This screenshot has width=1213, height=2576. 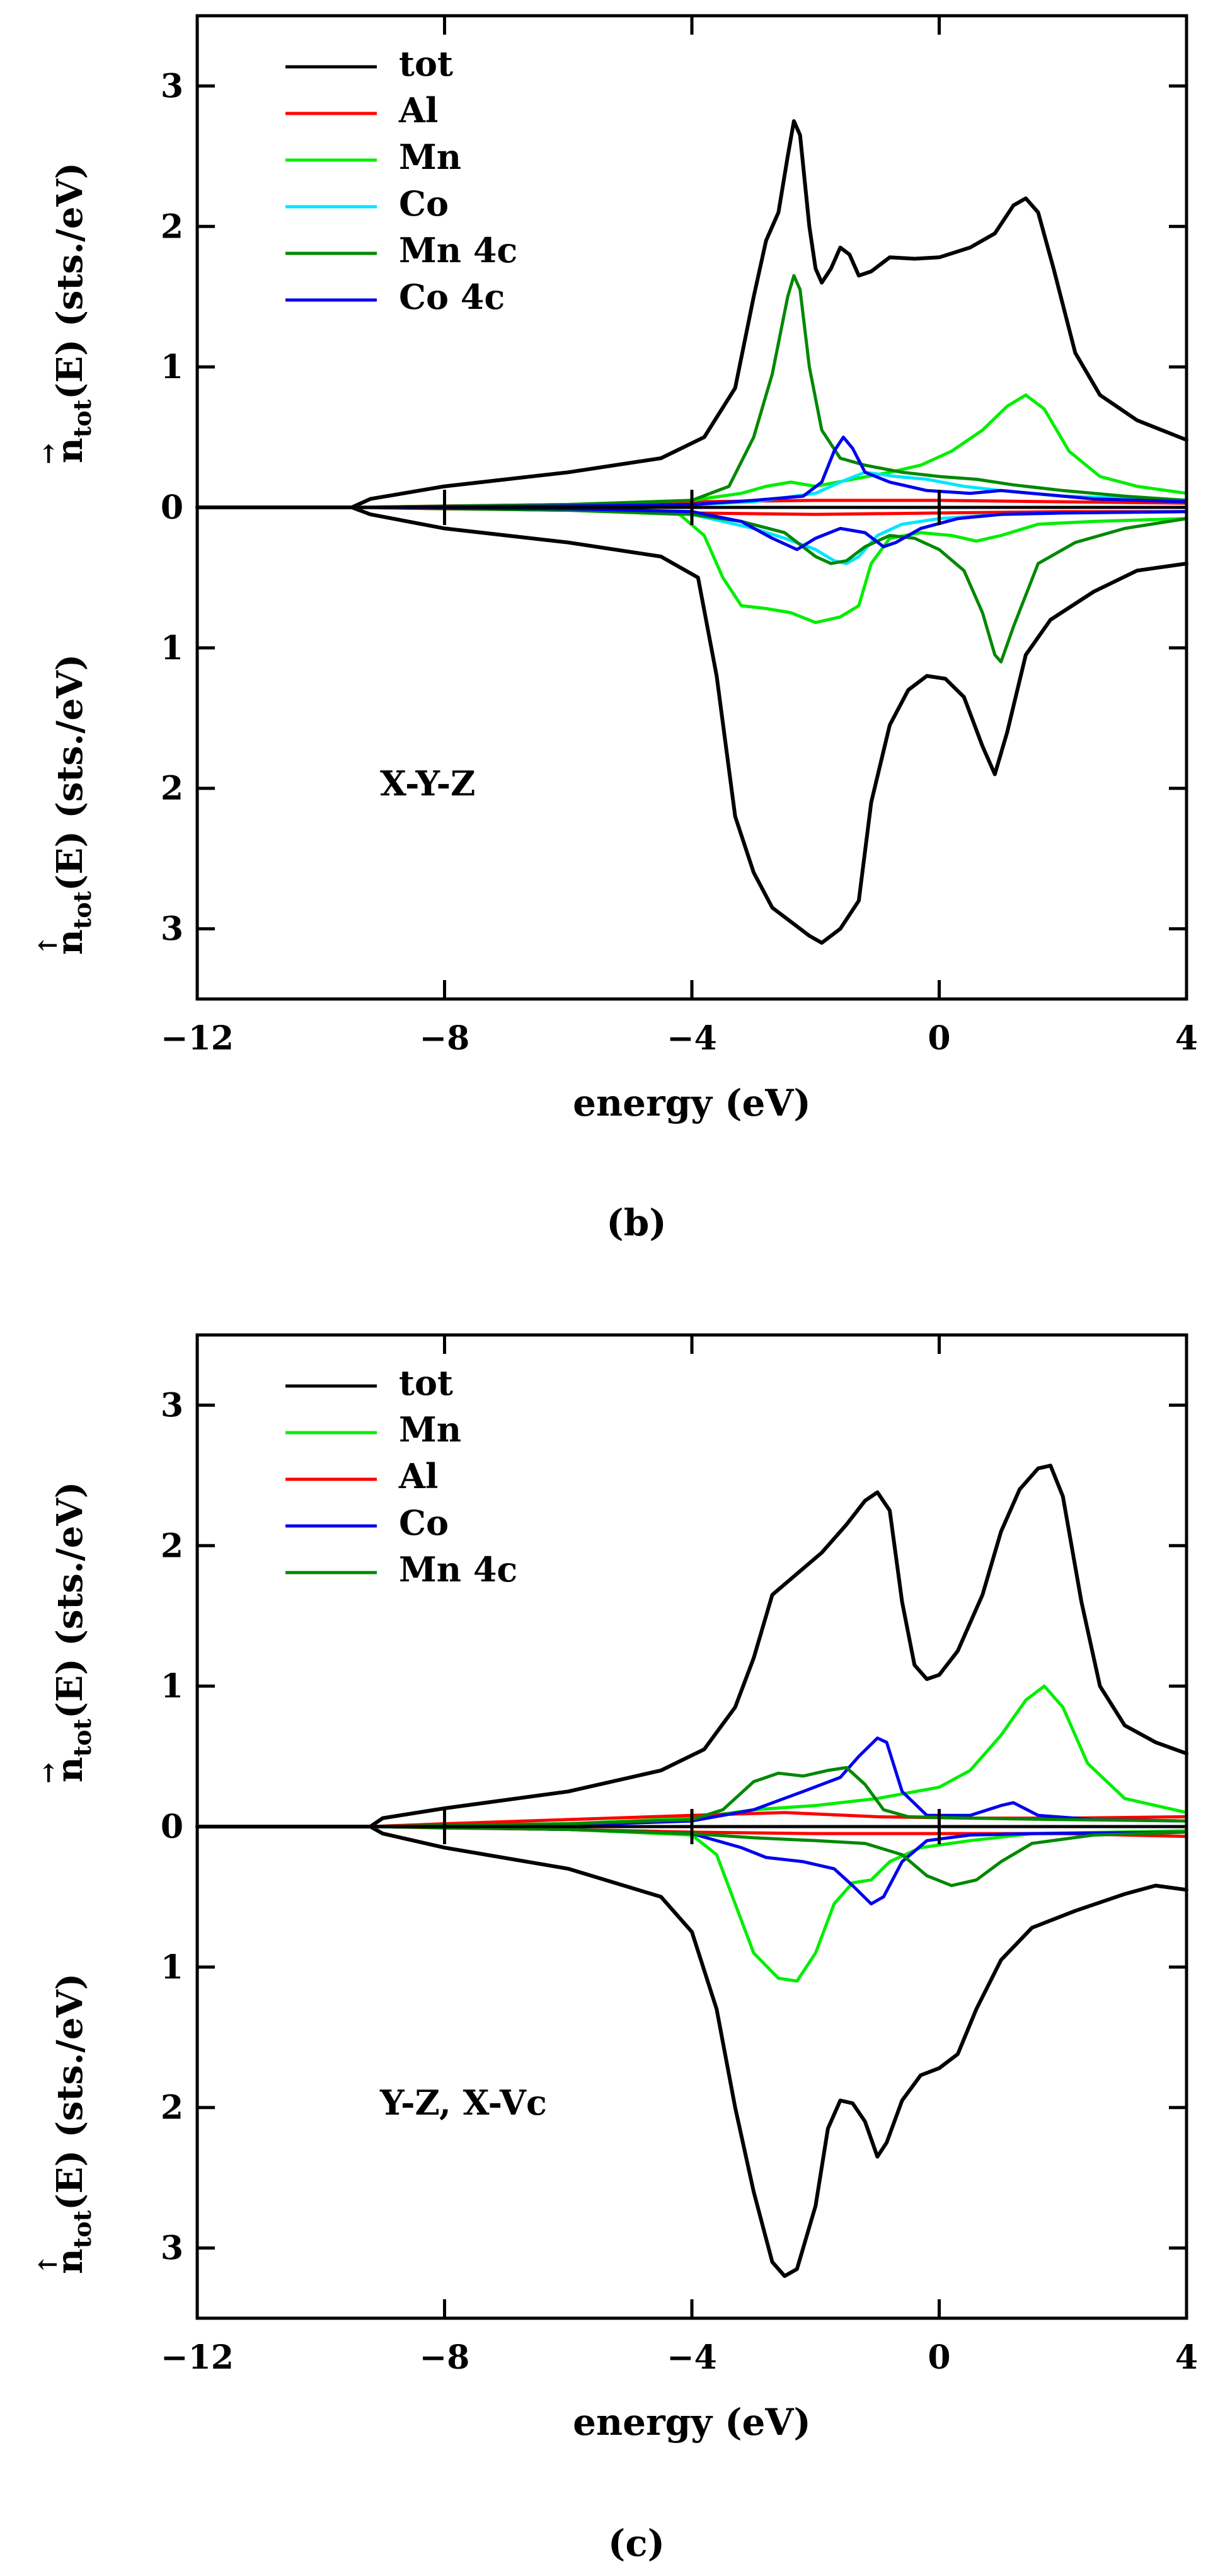 What do you see at coordinates (691, 528) in the screenshot?
I see `series-co-4c-down` at bounding box center [691, 528].